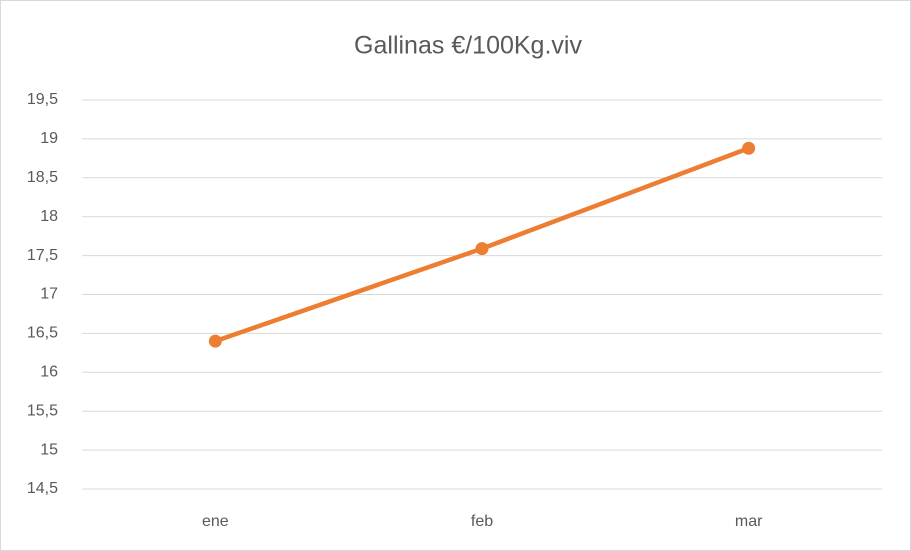 The height and width of the screenshot is (551, 911). What do you see at coordinates (468, 46) in the screenshot?
I see `chart-title: Gallinas €/100Kg.viv` at bounding box center [468, 46].